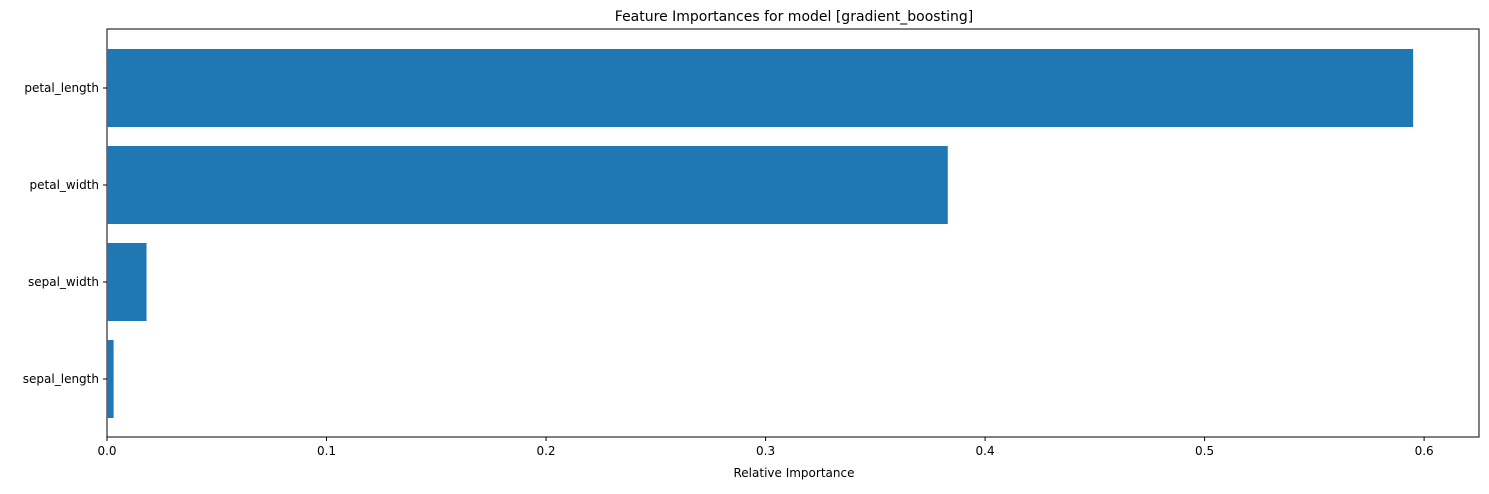 Image resolution: width=1489 pixels, height=494 pixels. I want to click on bar-sepal_width, so click(127, 282).